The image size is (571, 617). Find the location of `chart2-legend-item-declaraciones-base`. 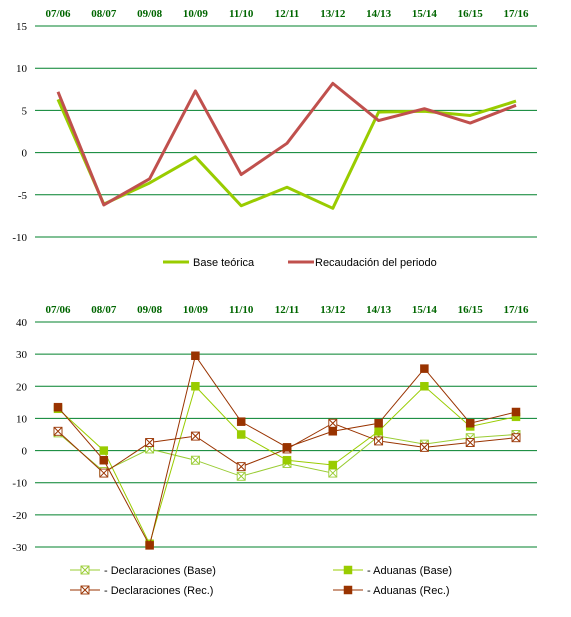

chart2-legend-item-declaraciones-base is located at coordinates (85, 570).